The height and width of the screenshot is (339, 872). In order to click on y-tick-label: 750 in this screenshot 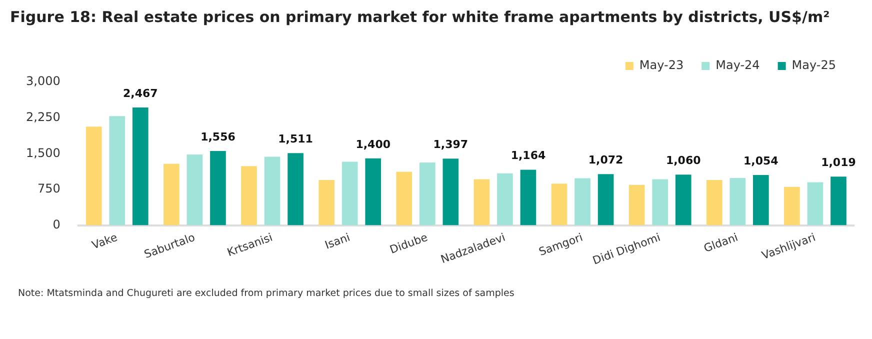, I will do `click(48, 189)`.